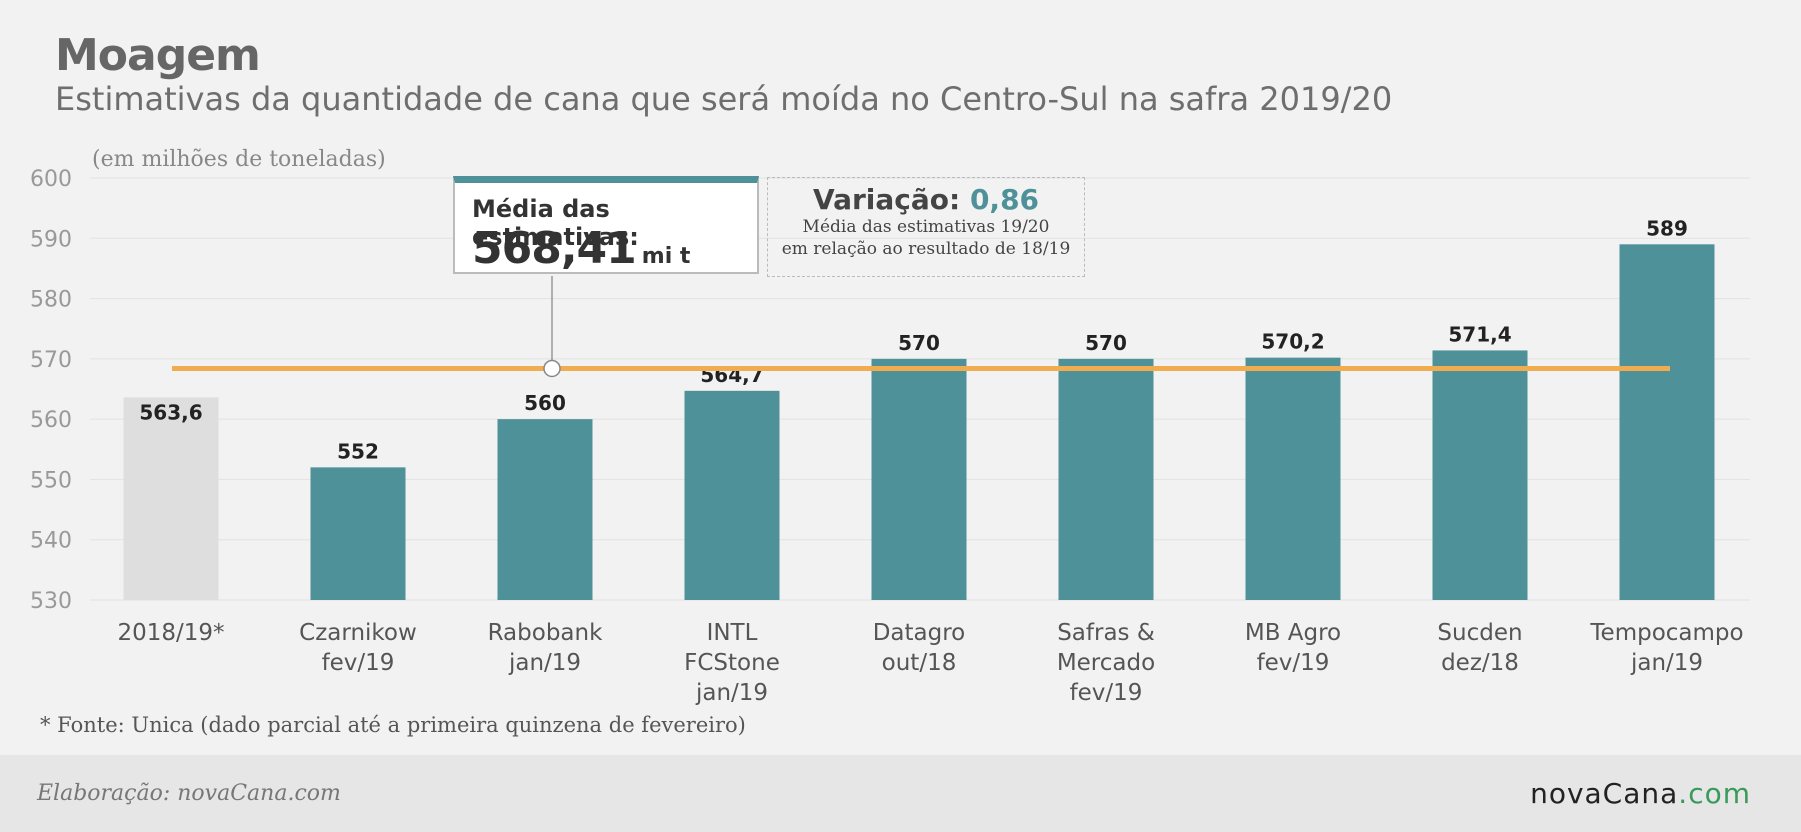  Describe the element at coordinates (554, 248) in the screenshot. I see `average-value: 568,41` at that location.